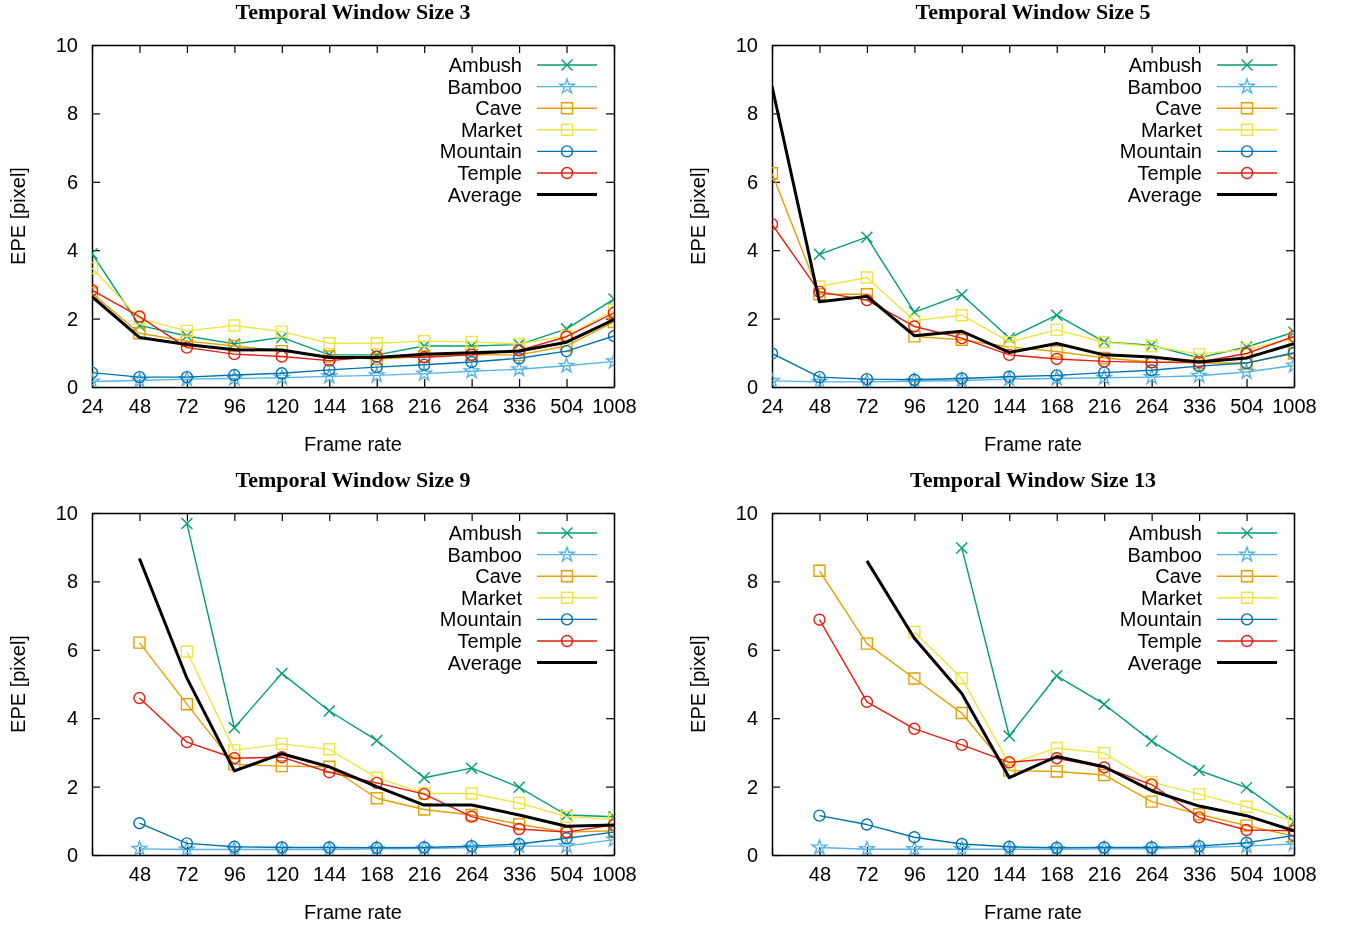 The image size is (1346, 932). Describe the element at coordinates (72, 250) in the screenshot. I see `y-tick-label: 4` at that location.